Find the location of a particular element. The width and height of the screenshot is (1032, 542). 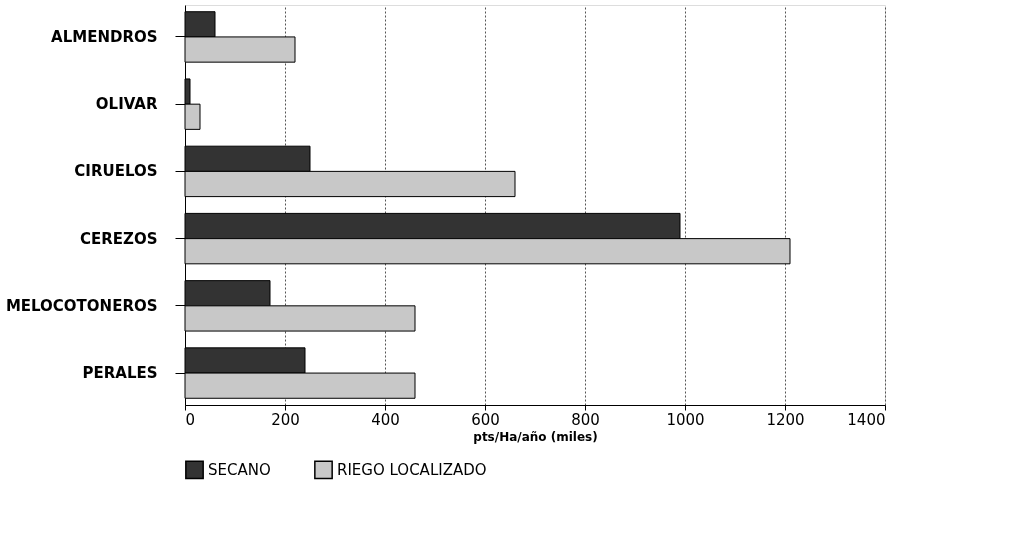

x-tick-label: 1200 is located at coordinates (785, 419).